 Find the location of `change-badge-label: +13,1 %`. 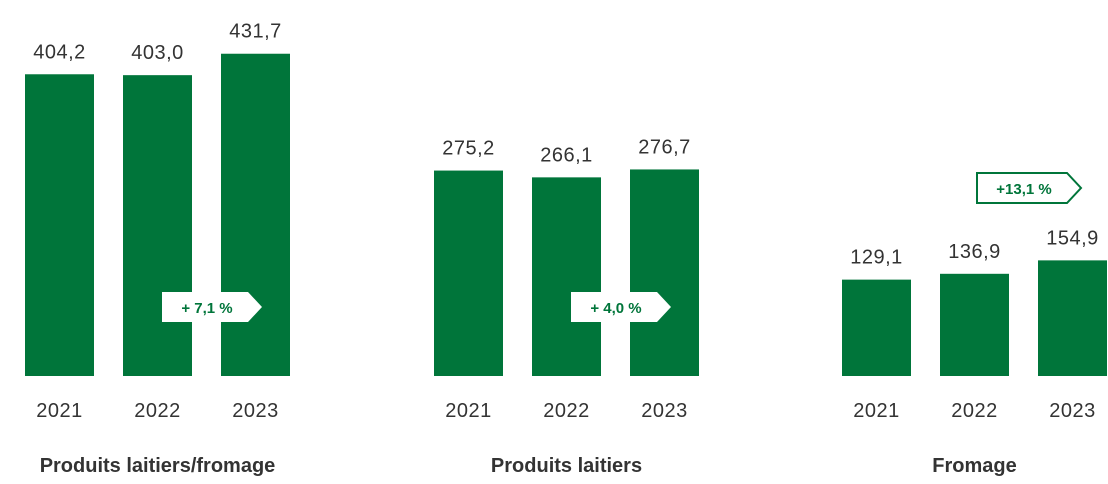

change-badge-label: +13,1 % is located at coordinates (1023, 189).